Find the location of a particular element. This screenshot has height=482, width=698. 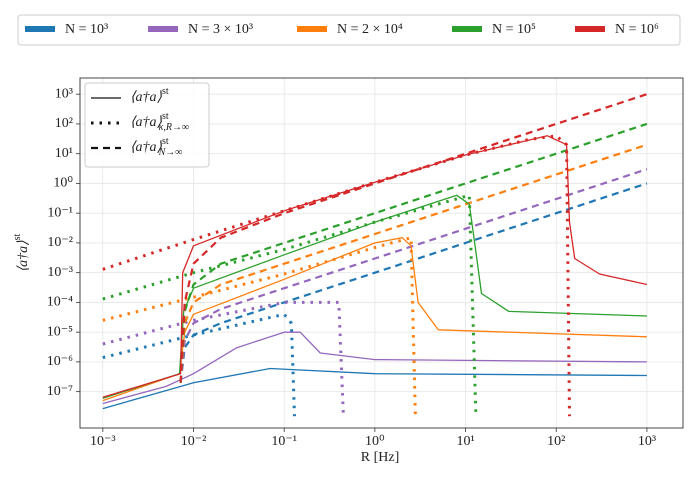

y-tick-label: 10⁻⁷ is located at coordinates (60, 391).